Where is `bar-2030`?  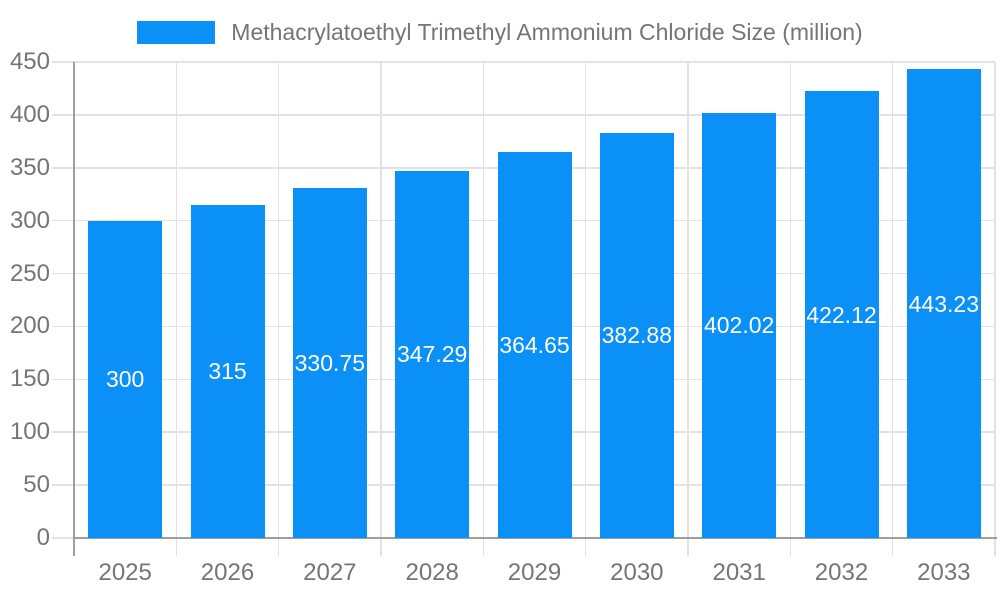 bar-2030 is located at coordinates (636, 335).